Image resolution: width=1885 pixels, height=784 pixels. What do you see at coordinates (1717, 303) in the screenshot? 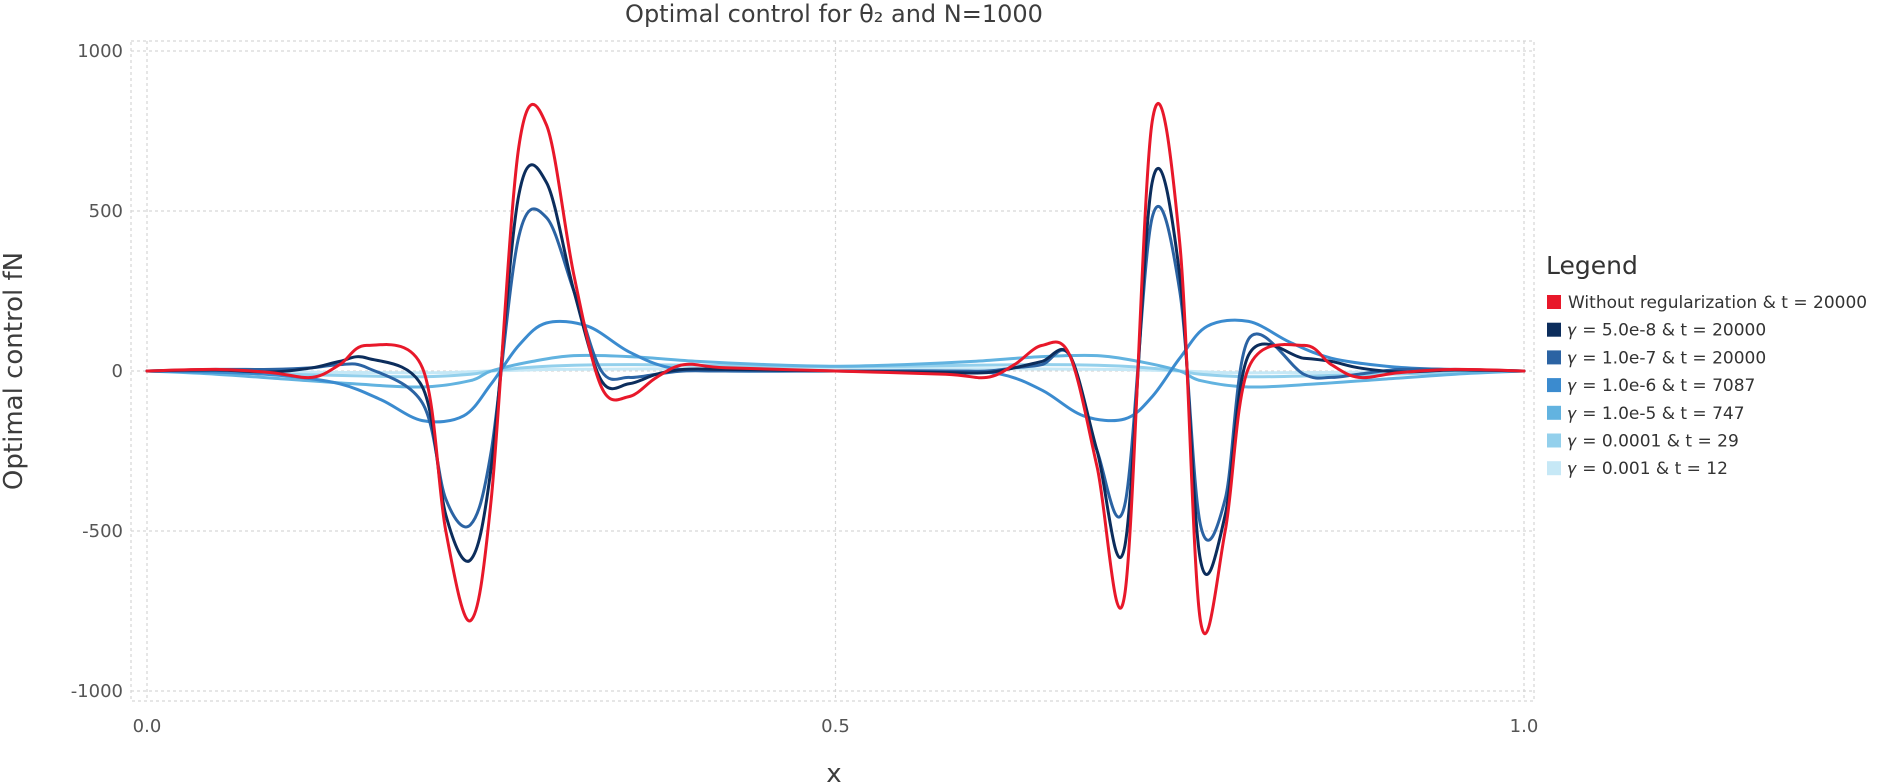
I see `legend-entry: Without regularization & t = 20000` at bounding box center [1717, 303].